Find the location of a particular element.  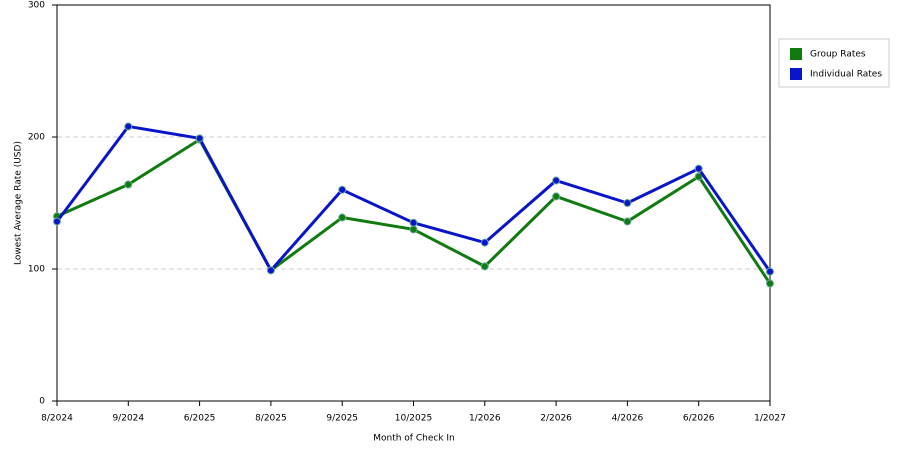

x-tick-label: 4/2026 is located at coordinates (628, 419).